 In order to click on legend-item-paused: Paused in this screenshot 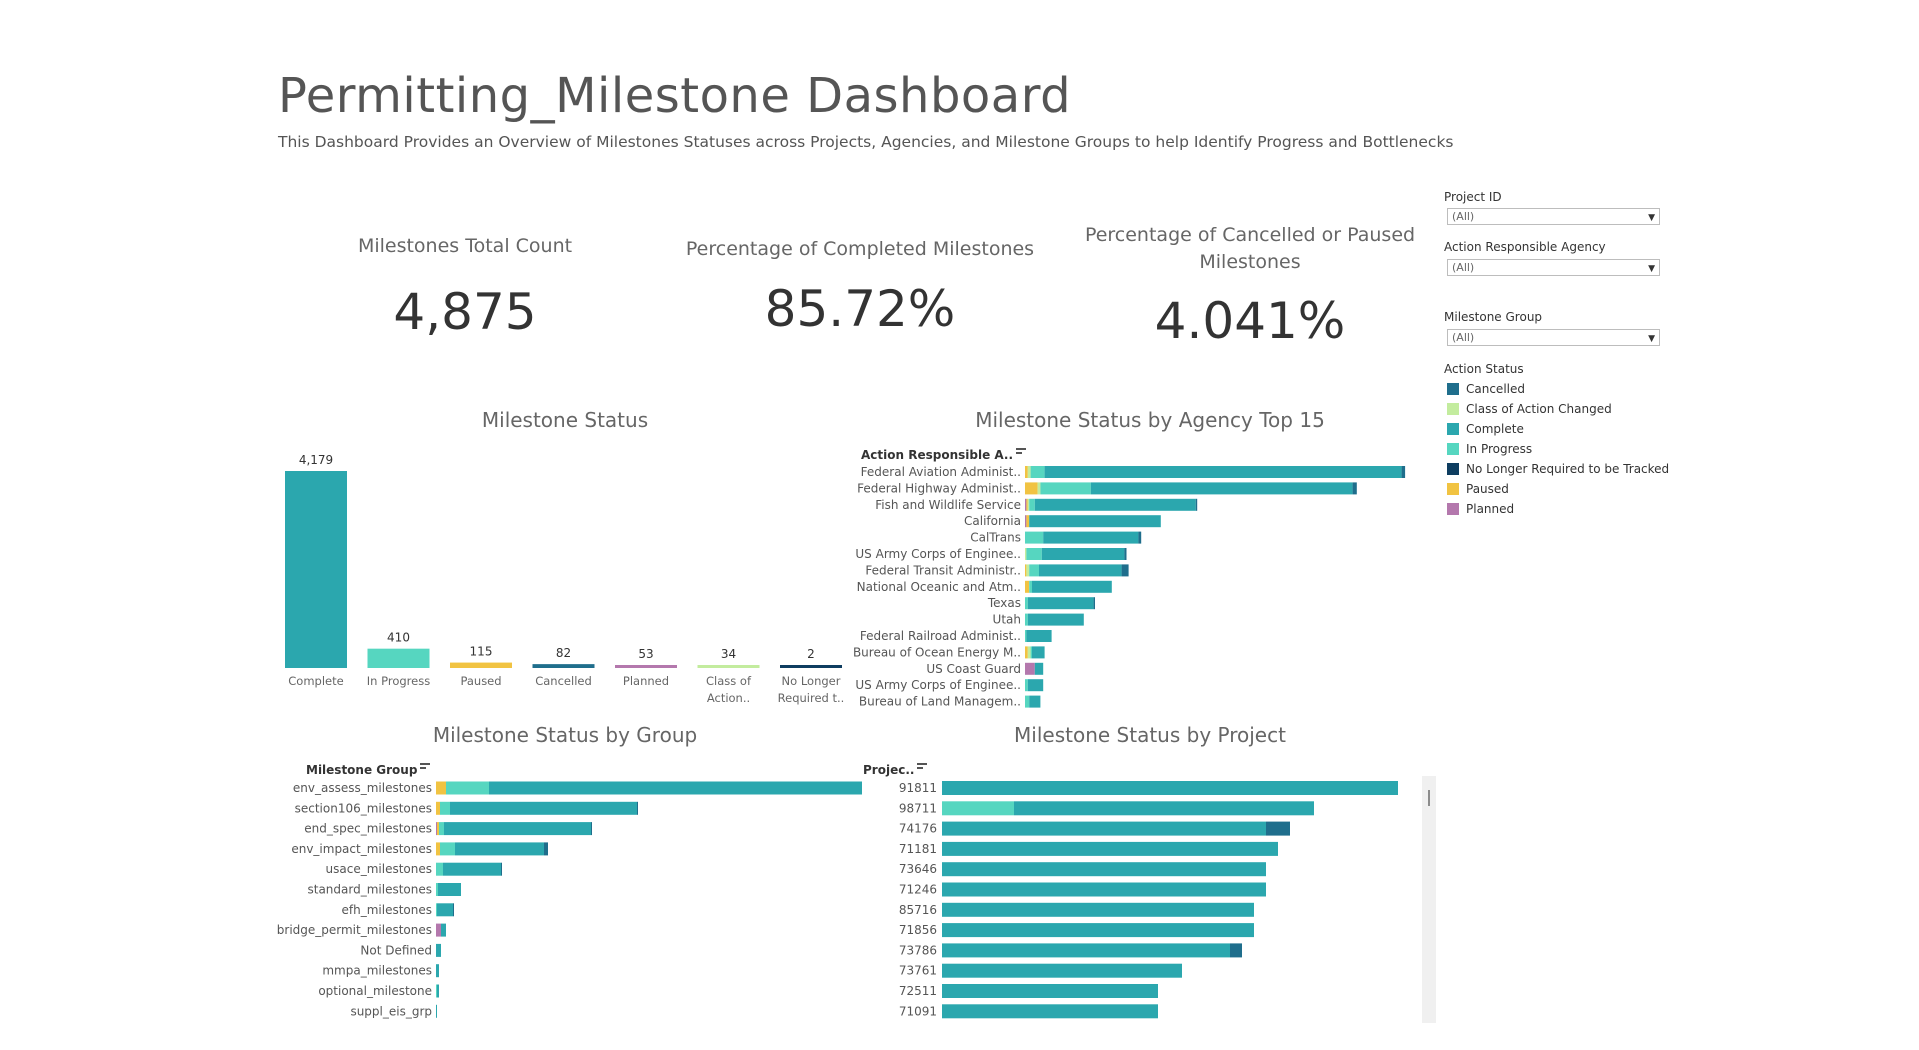, I will do `click(1558, 489)`.